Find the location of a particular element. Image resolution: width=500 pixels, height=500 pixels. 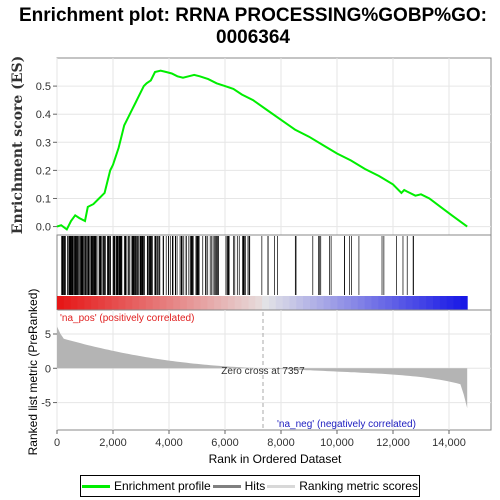

es-tick-label: 0.0 is located at coordinates (43, 228).